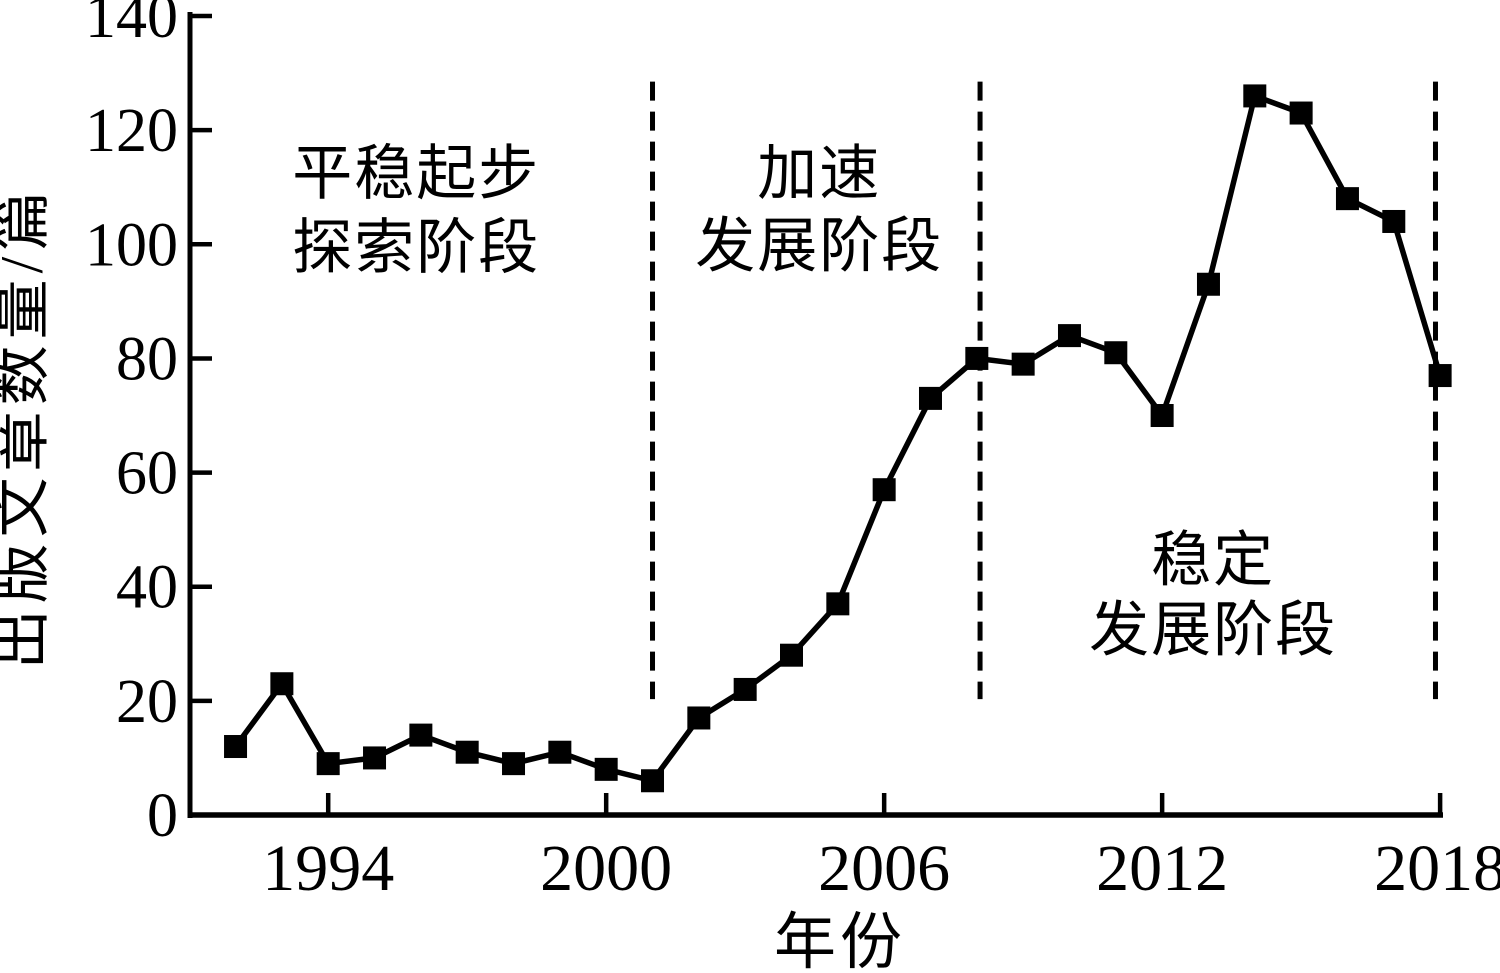  I want to click on y-tick-label-20: 20, so click(147, 702).